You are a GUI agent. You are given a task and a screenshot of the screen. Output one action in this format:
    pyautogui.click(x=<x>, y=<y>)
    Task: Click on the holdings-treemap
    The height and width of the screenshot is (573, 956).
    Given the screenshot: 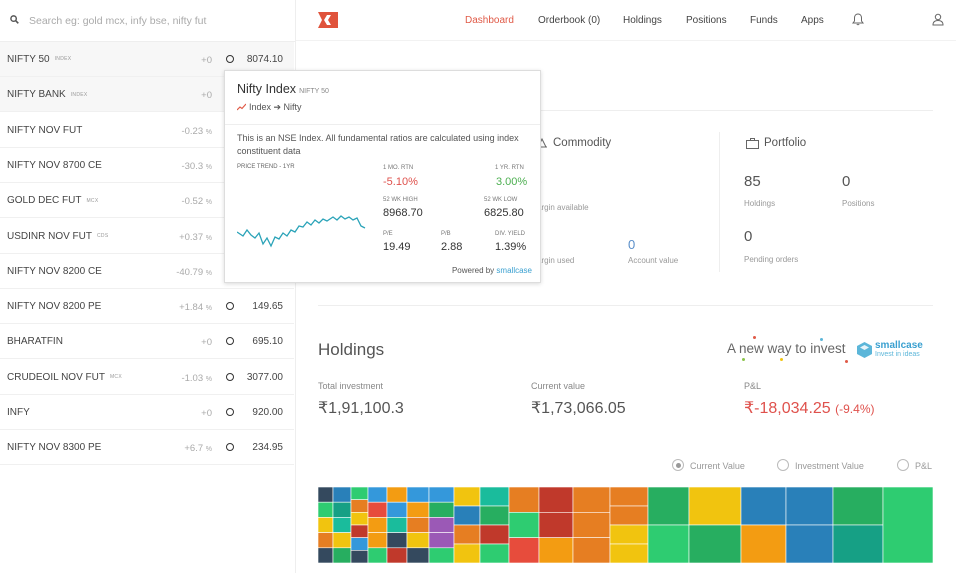 What is the action you would take?
    pyautogui.click(x=625, y=525)
    